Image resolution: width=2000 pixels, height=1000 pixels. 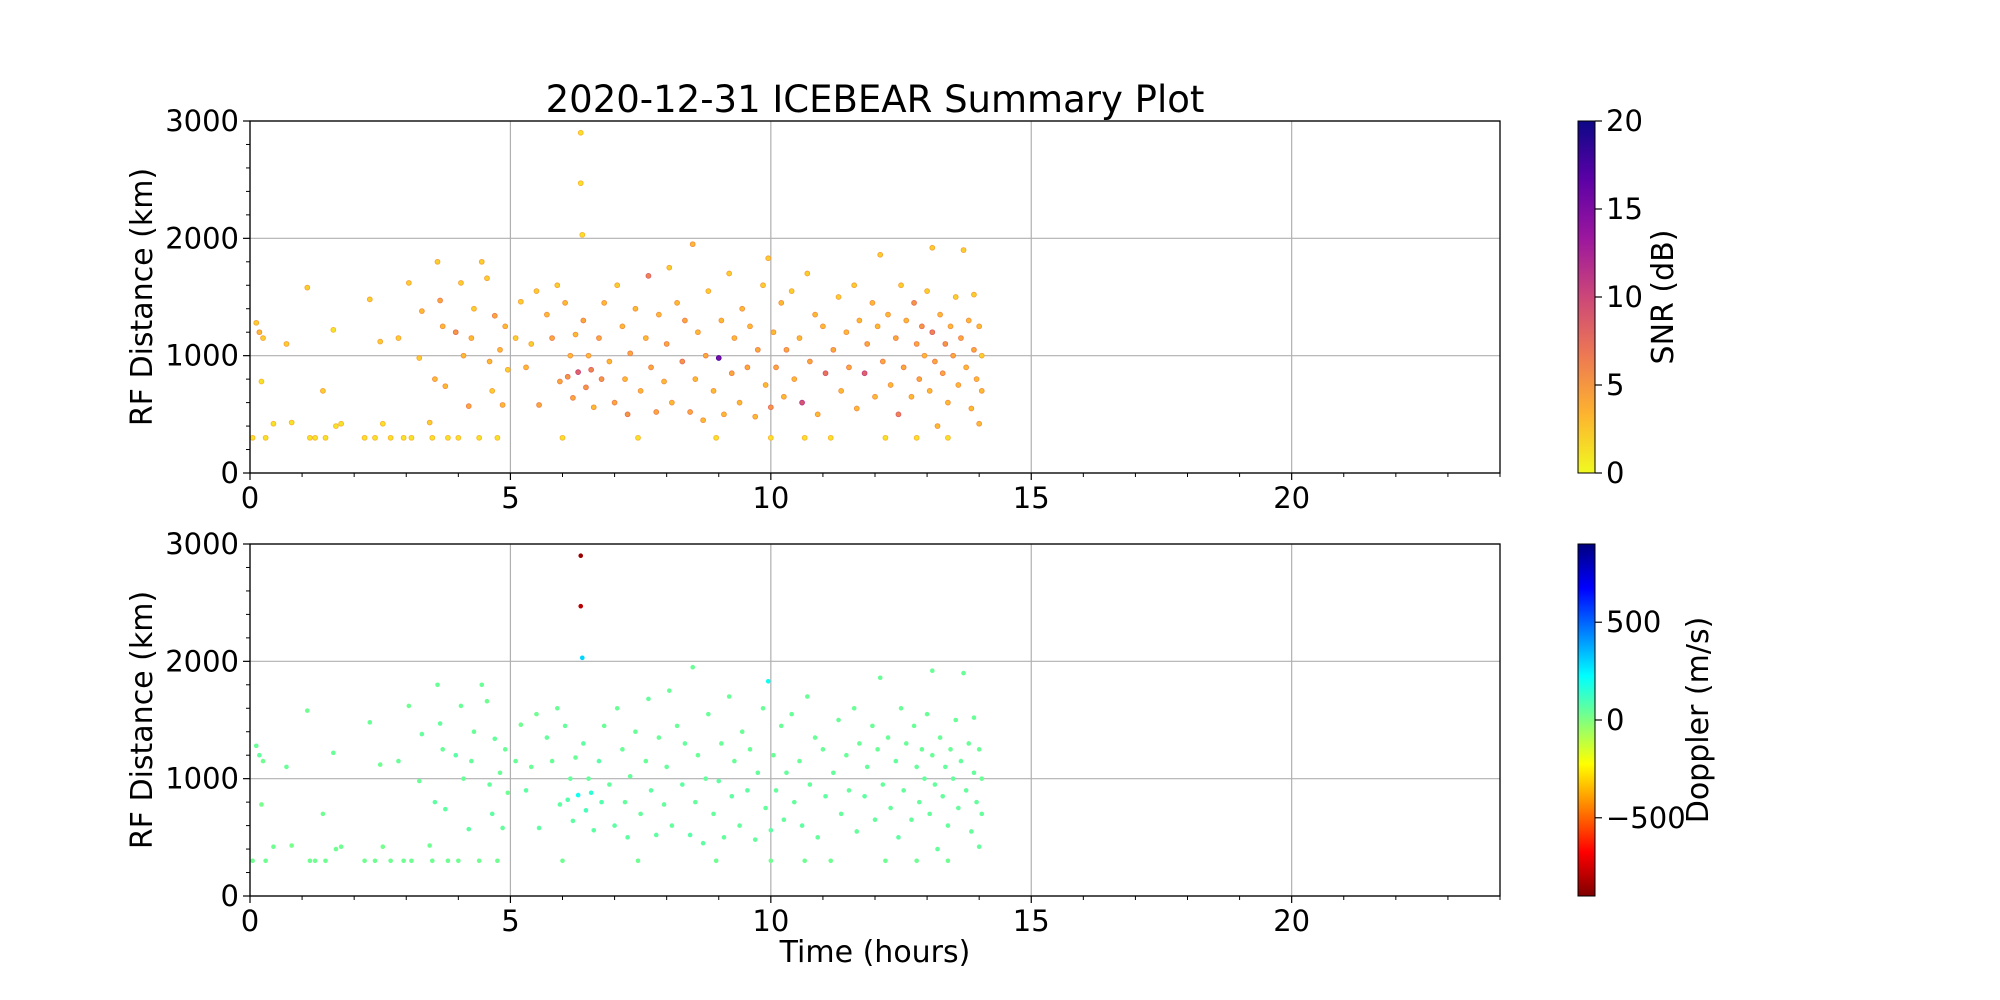 What do you see at coordinates (202, 356) in the screenshot?
I see `snr-panel-y-tick-label: 1000` at bounding box center [202, 356].